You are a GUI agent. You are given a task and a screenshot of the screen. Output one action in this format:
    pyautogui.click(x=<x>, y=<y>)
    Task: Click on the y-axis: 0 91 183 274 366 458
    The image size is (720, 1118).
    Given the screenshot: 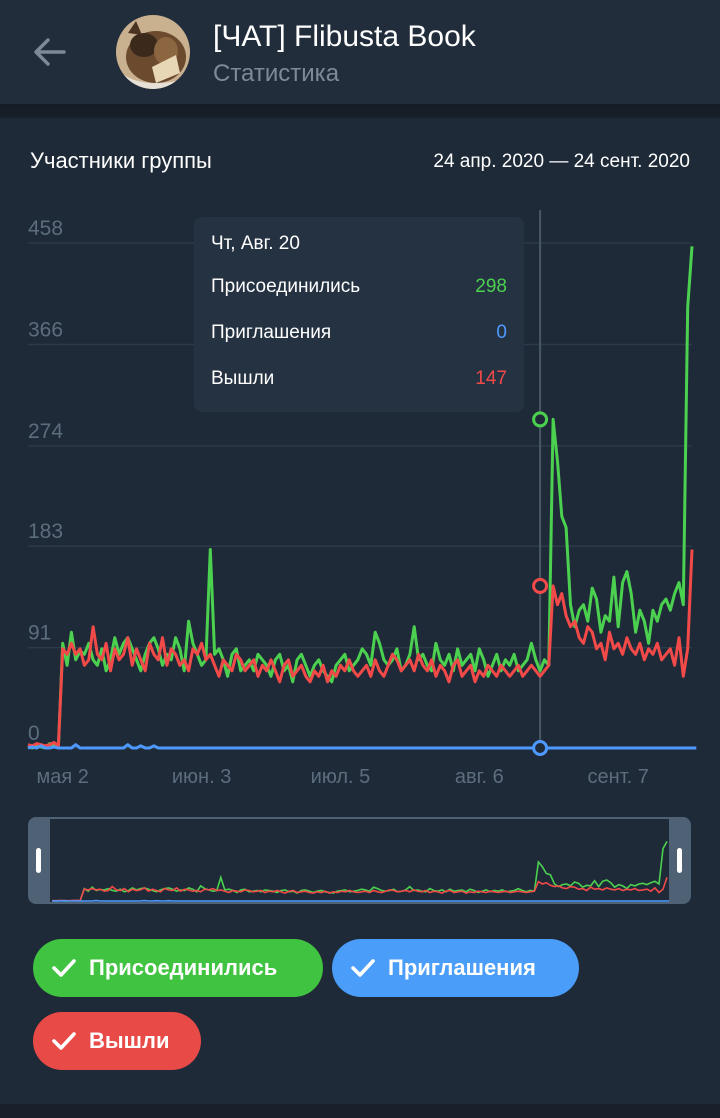 What is the action you would take?
    pyautogui.click(x=45, y=481)
    